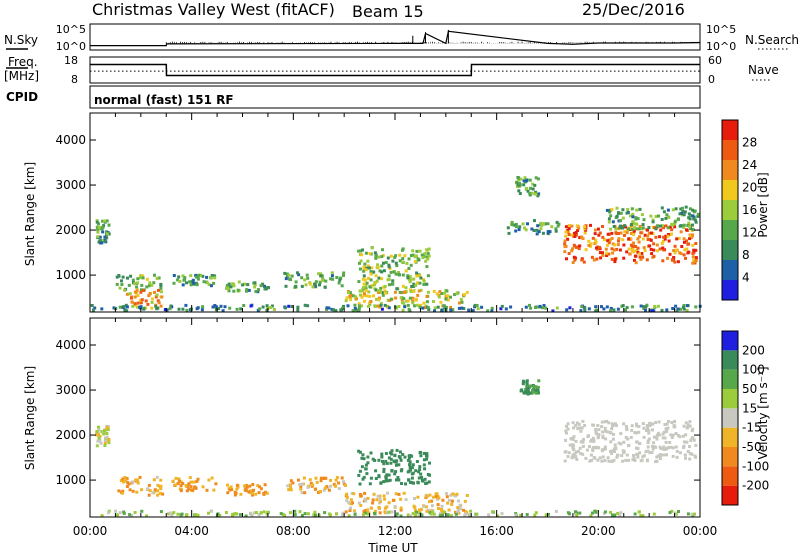 Image resolution: width=800 pixels, height=554 pixels. What do you see at coordinates (749, 165) in the screenshot?
I see `power-colorbar-tick: 24` at bounding box center [749, 165].